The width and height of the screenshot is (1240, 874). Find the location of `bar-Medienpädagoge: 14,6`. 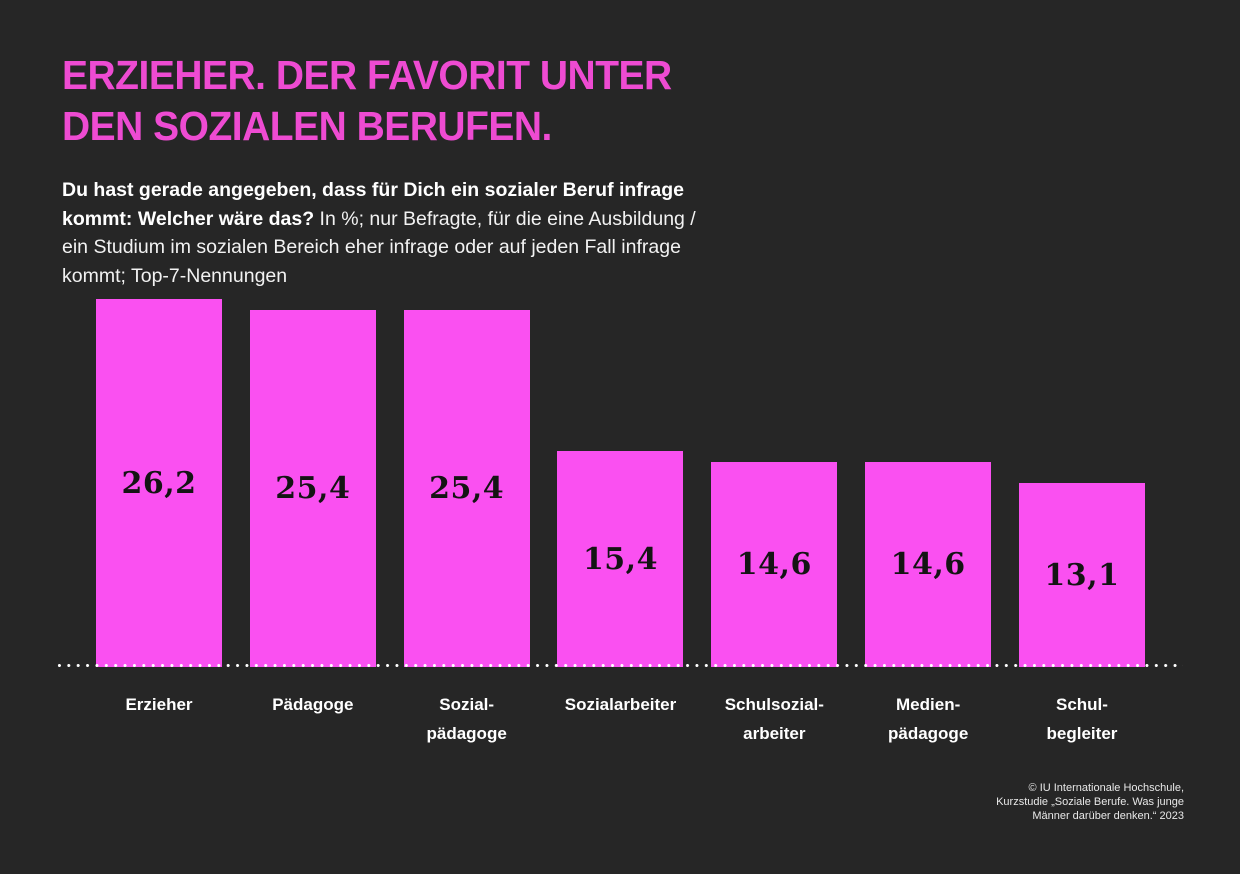

bar-Medienpädagoge: 14,6 is located at coordinates (928, 564).